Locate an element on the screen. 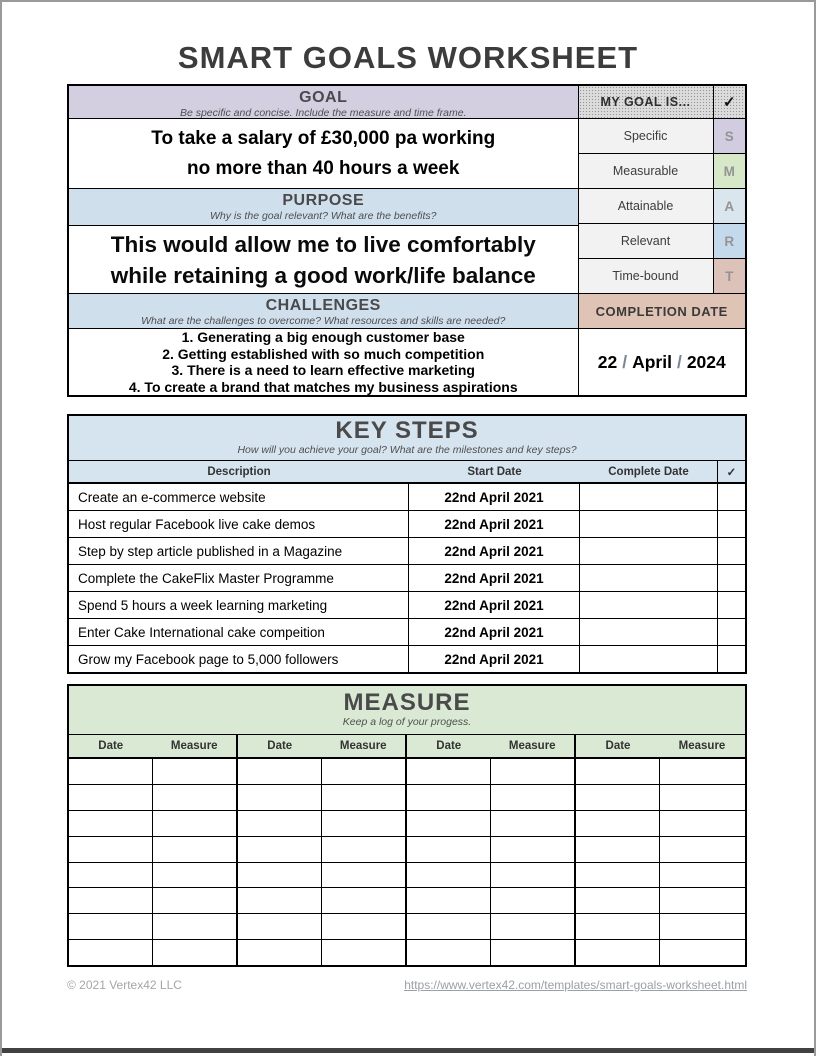 Image resolution: width=816 pixels, height=1056 pixels. smart-check-cell: R is located at coordinates (729, 241).